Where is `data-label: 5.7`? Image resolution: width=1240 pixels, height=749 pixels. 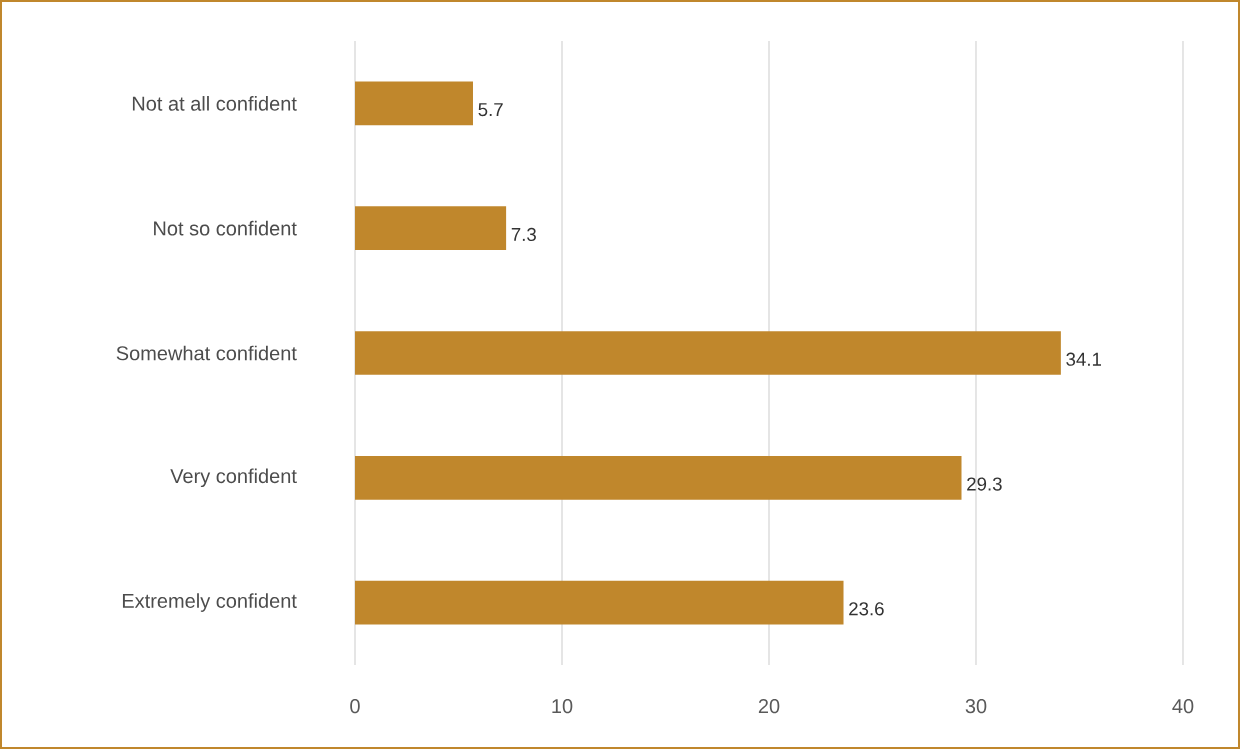
data-label: 5.7 is located at coordinates (490, 110).